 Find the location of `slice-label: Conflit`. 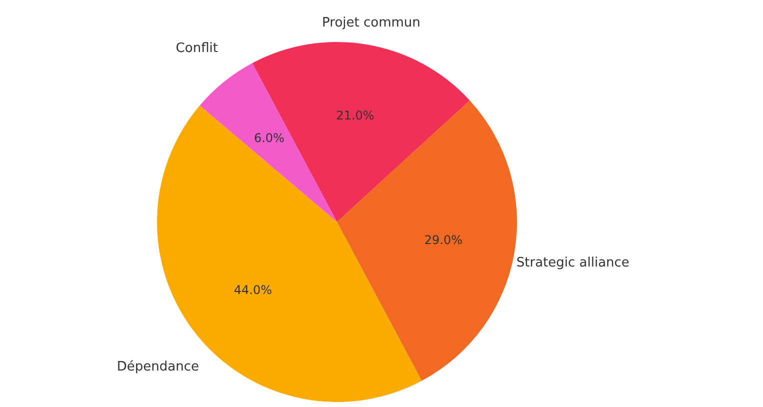

slice-label: Conflit is located at coordinates (197, 48).